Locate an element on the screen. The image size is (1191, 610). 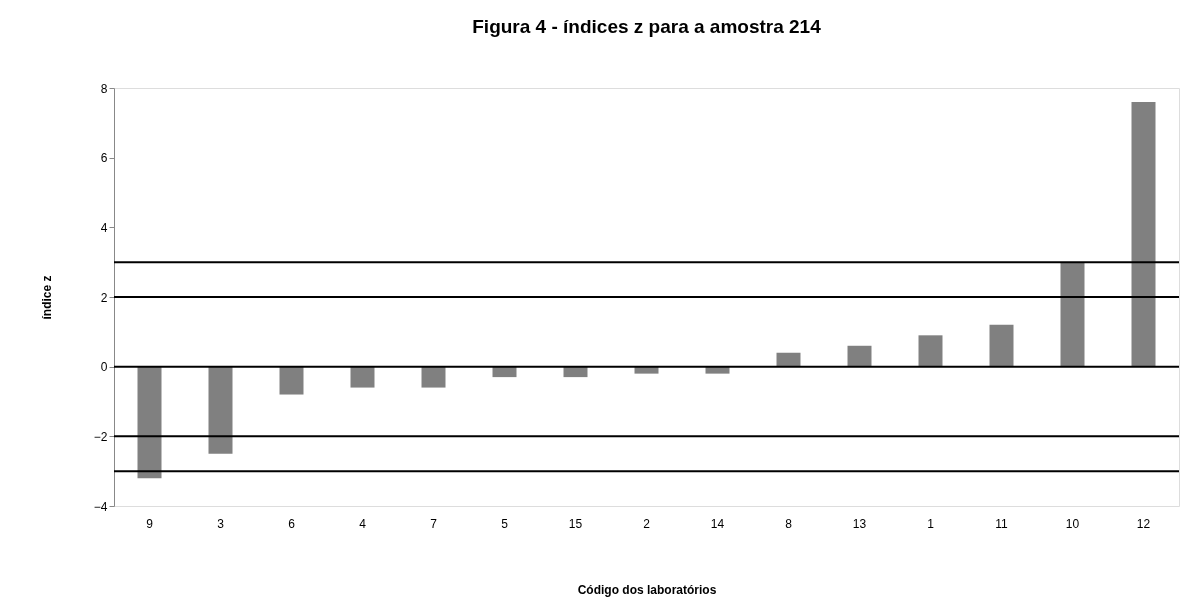
x-tick-label: 10 is located at coordinates (1072, 523).